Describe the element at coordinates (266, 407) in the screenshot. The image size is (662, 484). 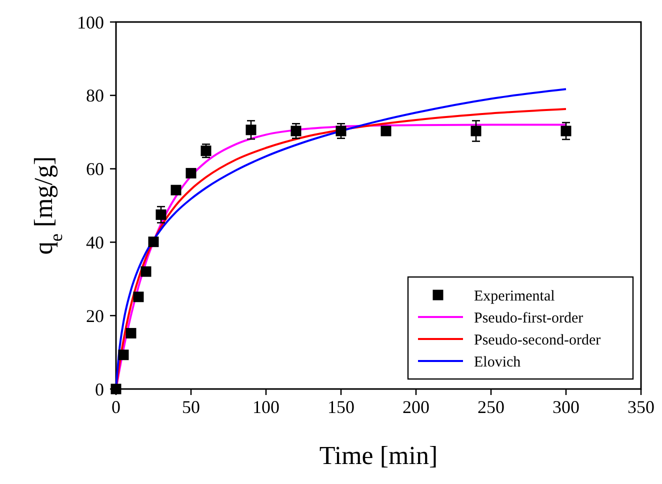
I see `x-tick-label: 100` at that location.